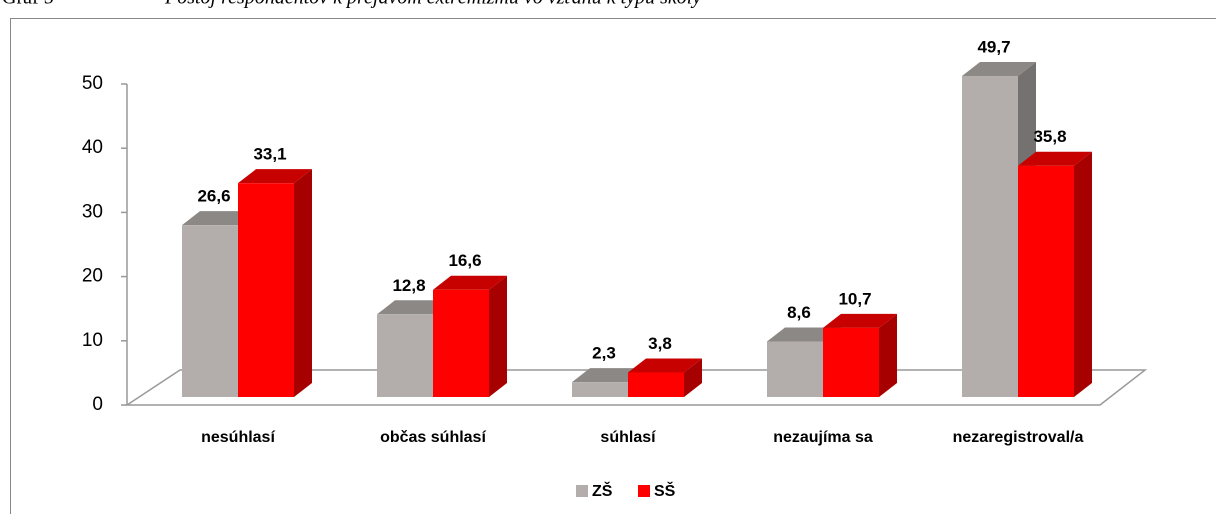 This screenshot has height=514, width=1216. Describe the element at coordinates (799, 312) in the screenshot. I see `data-label: 8,6` at that location.